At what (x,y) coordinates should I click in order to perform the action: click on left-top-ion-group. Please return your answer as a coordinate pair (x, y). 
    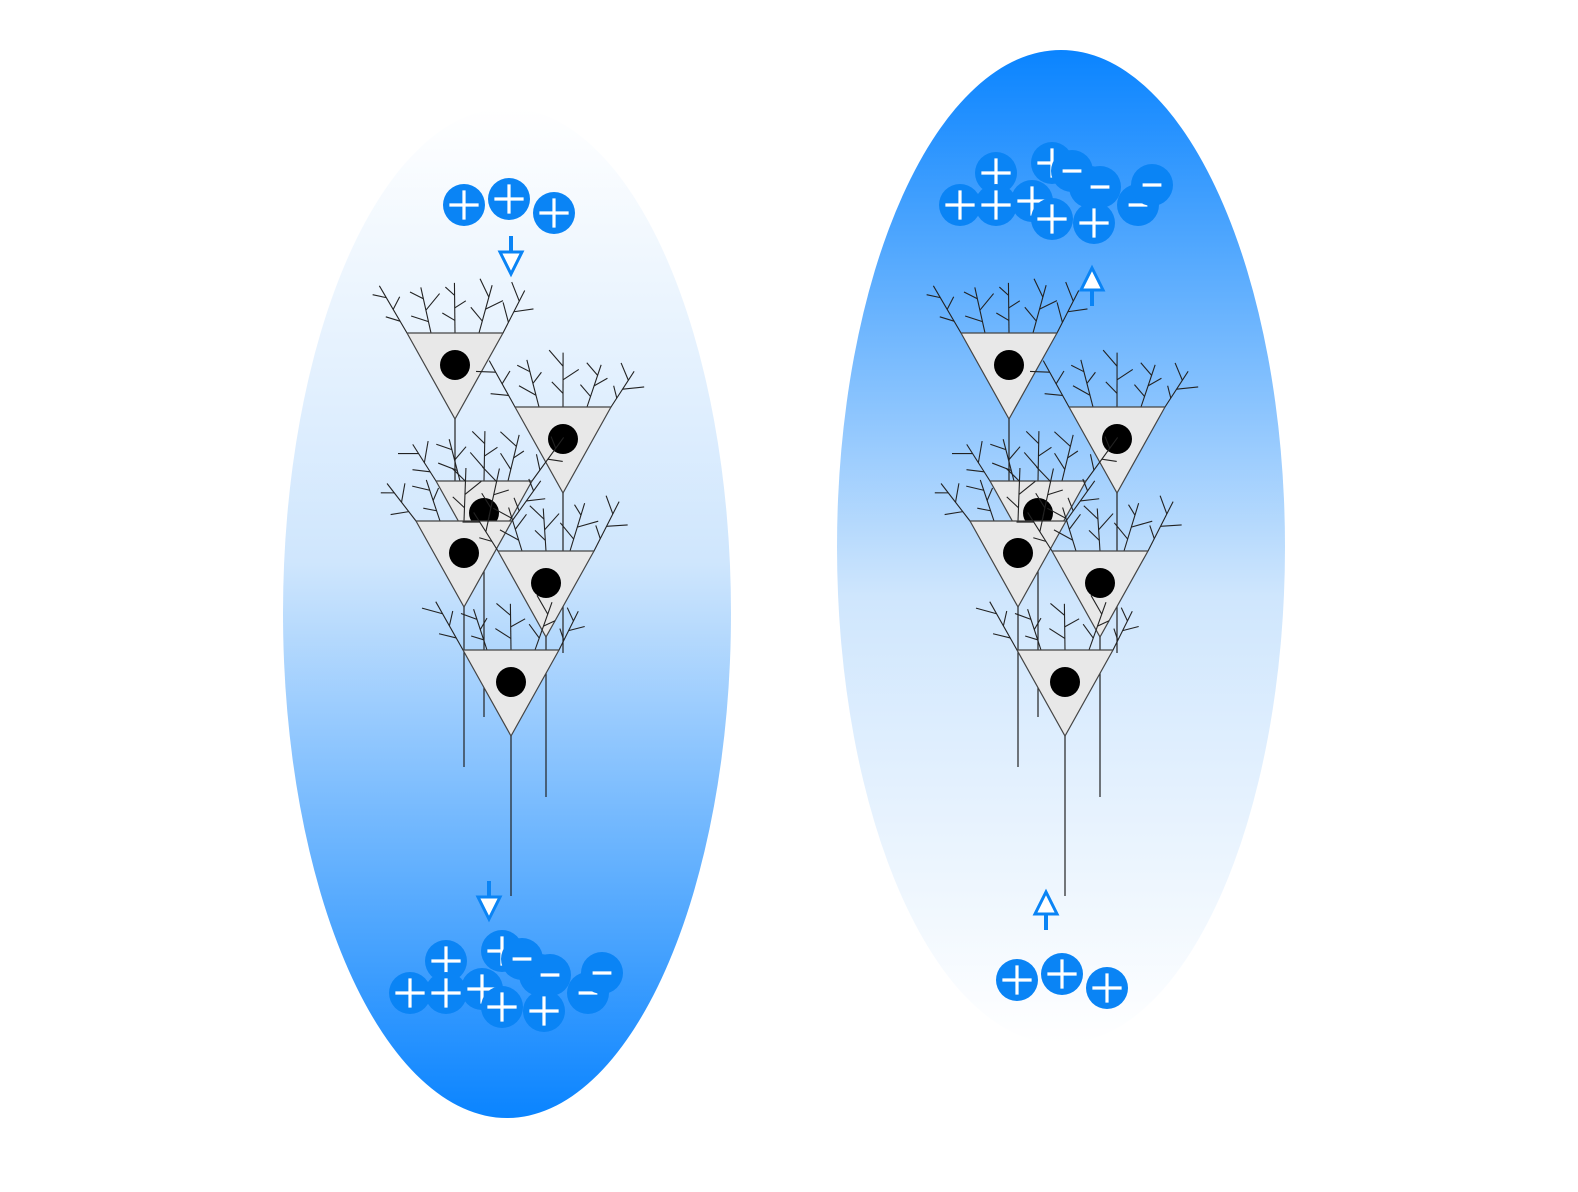
    Looking at the image, I should click on (509, 206).